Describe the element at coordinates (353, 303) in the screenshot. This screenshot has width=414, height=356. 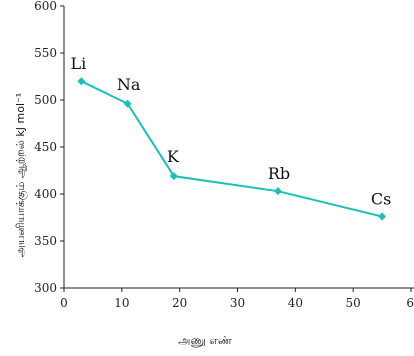
I see `x-tick-label: 50` at that location.